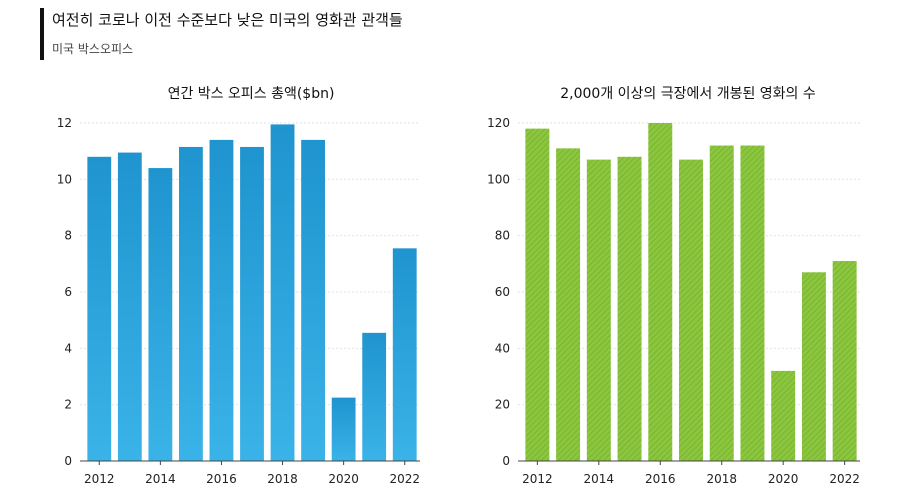  I want to click on y-tick-label: 2, so click(68, 405).